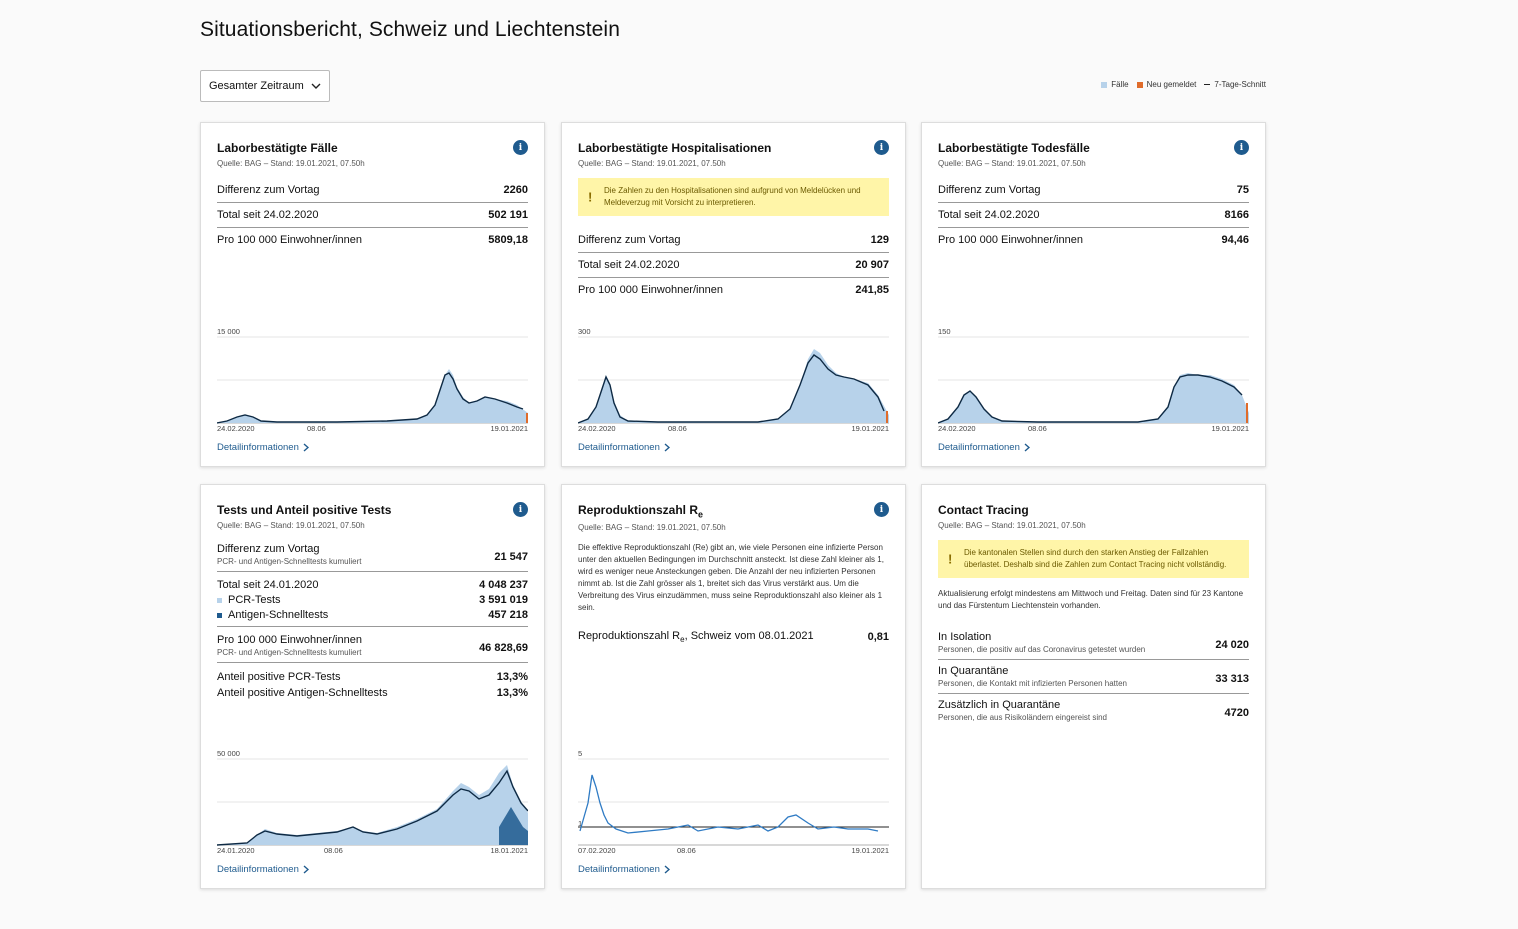 The width and height of the screenshot is (1518, 929). What do you see at coordinates (733, 265) in the screenshot?
I see `stat-row: Total seit 24.02.2020 20 907` at bounding box center [733, 265].